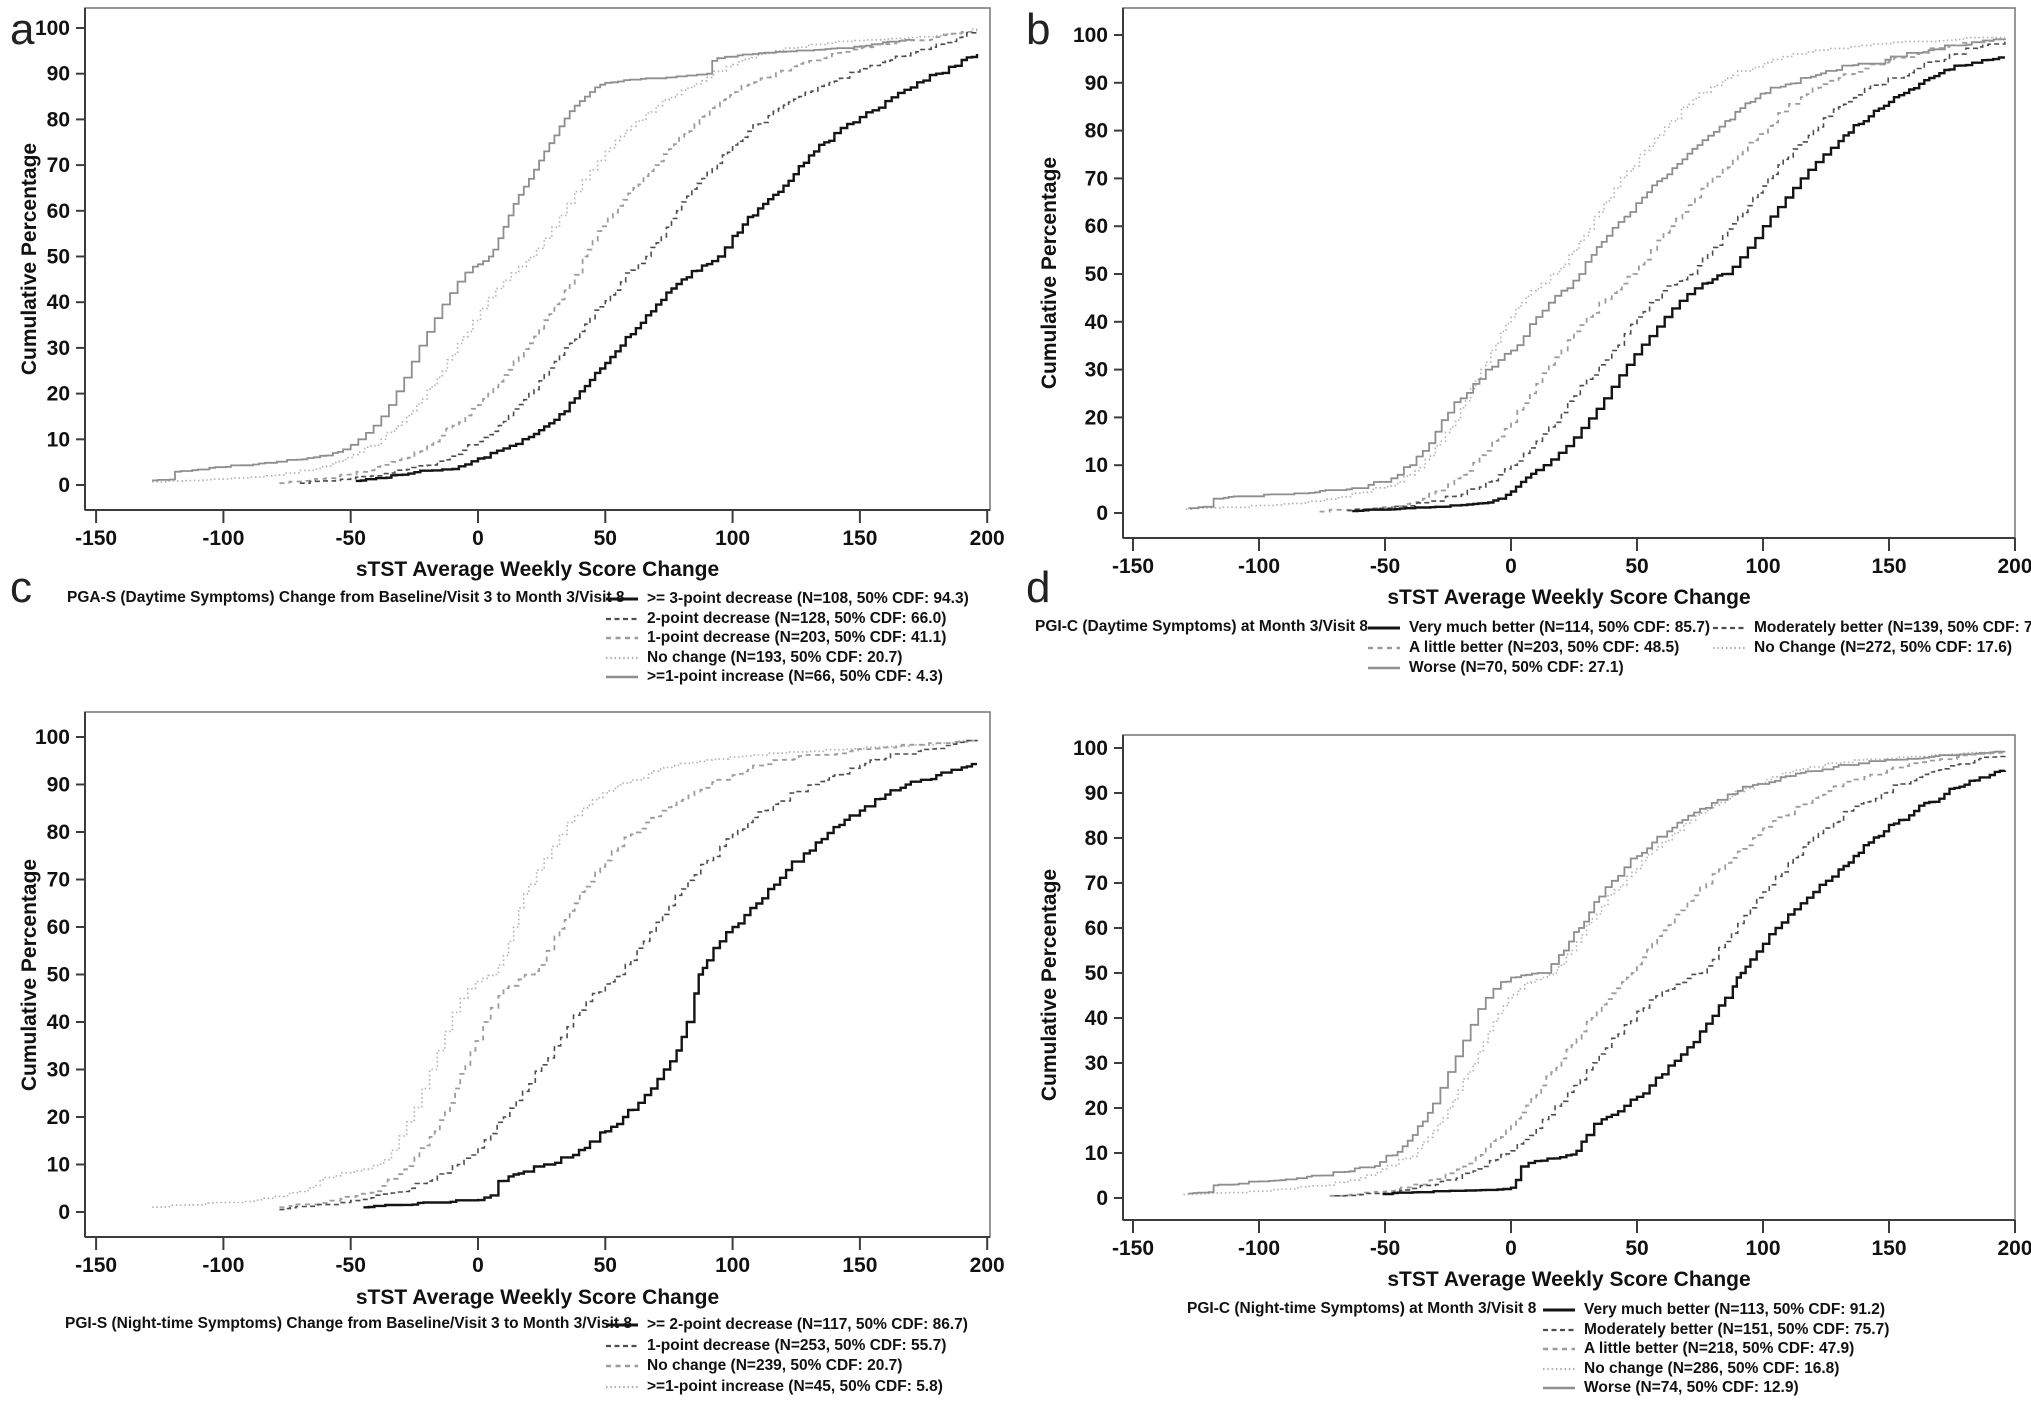 This screenshot has width=2031, height=1402. What do you see at coordinates (797, 1345) in the screenshot?
I see `legend-item-label: 1-point decrease (N=253, 50% CDF: 55.7)` at bounding box center [797, 1345].